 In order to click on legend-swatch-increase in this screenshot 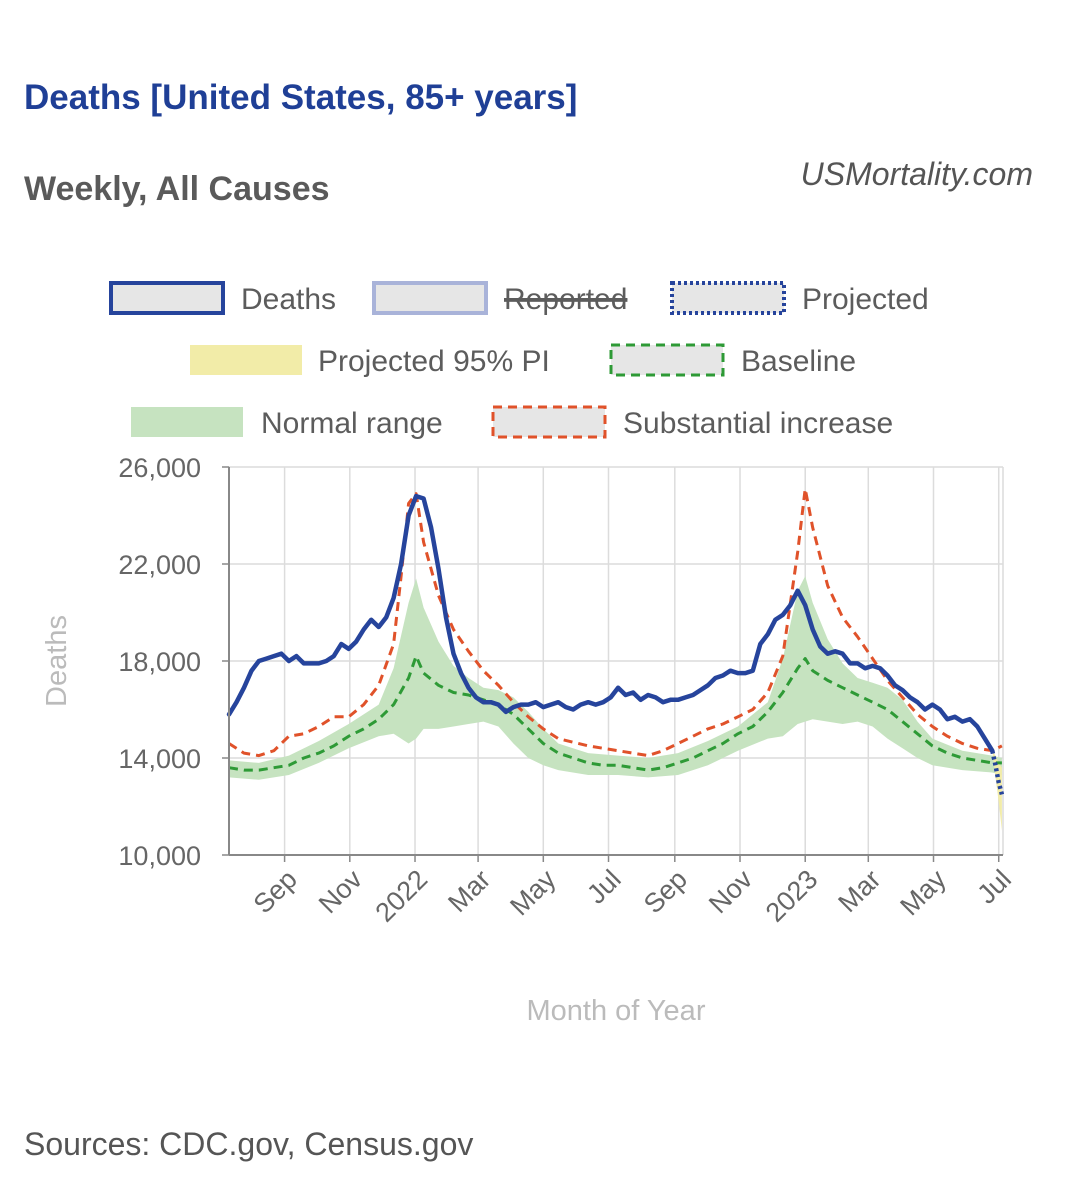, I will do `click(549, 422)`.